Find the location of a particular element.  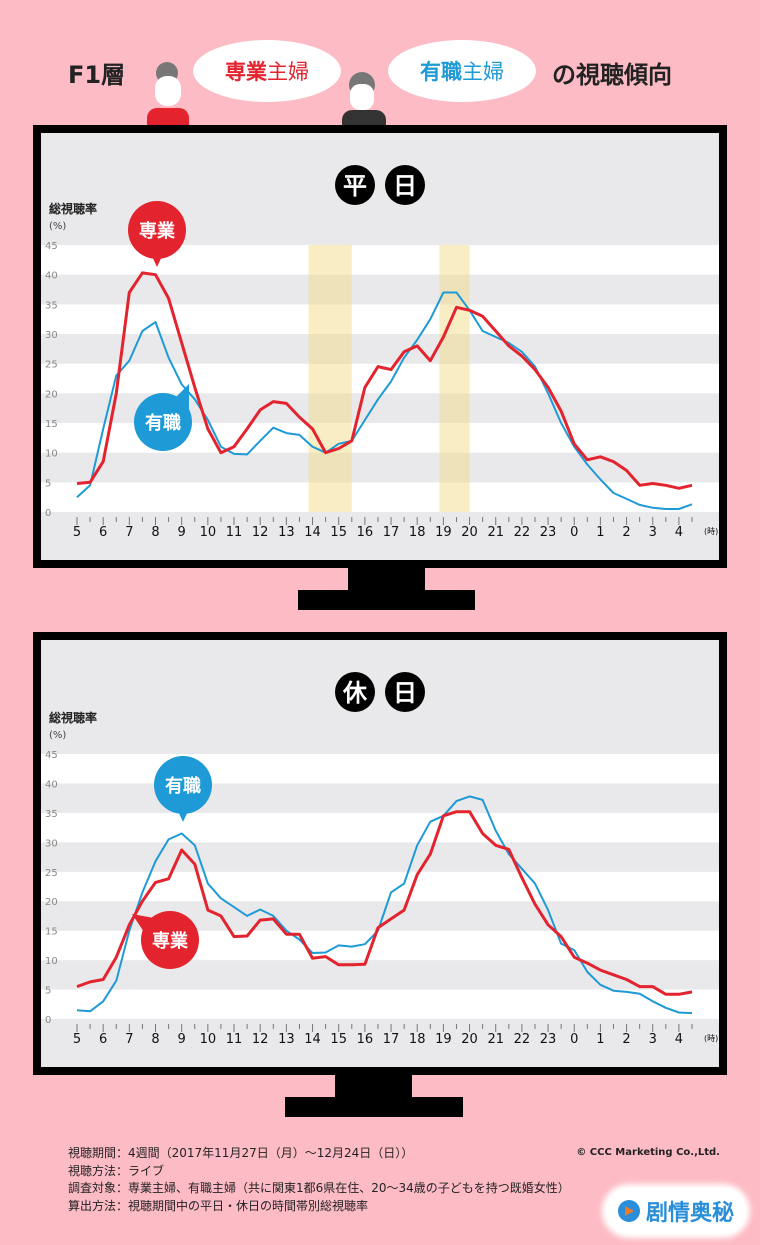

x-tick-label: 19 is located at coordinates (443, 532).